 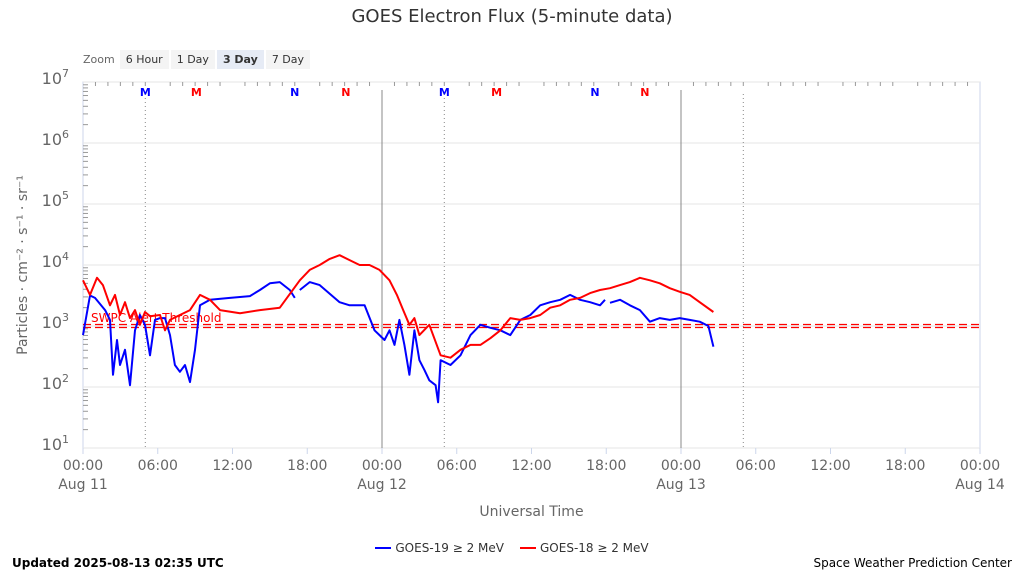 I want to click on x-tick-date-label: Aug 14, so click(x=980, y=485).